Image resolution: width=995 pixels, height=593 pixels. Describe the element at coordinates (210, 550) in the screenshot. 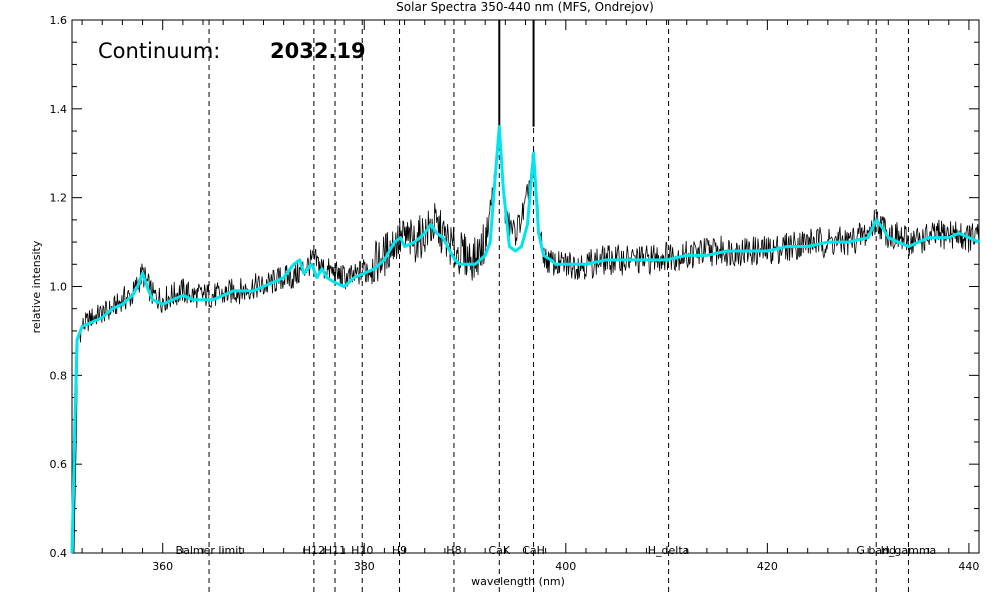

I see `marker-label-Balmer_limit: Balmer limit` at that location.